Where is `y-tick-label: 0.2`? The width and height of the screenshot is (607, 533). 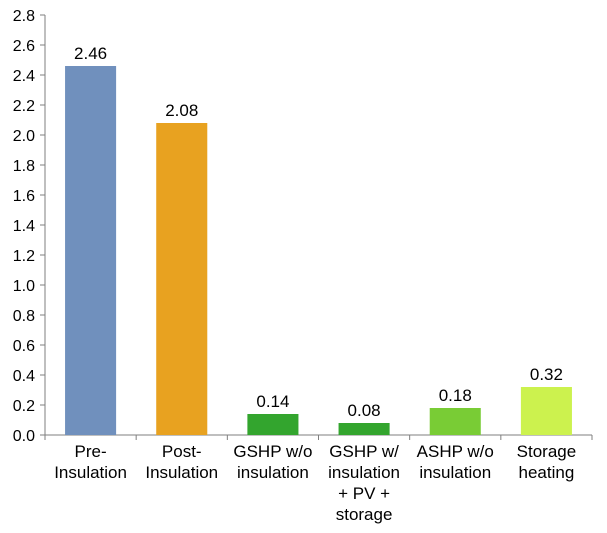 y-tick-label: 0.2 is located at coordinates (24, 406).